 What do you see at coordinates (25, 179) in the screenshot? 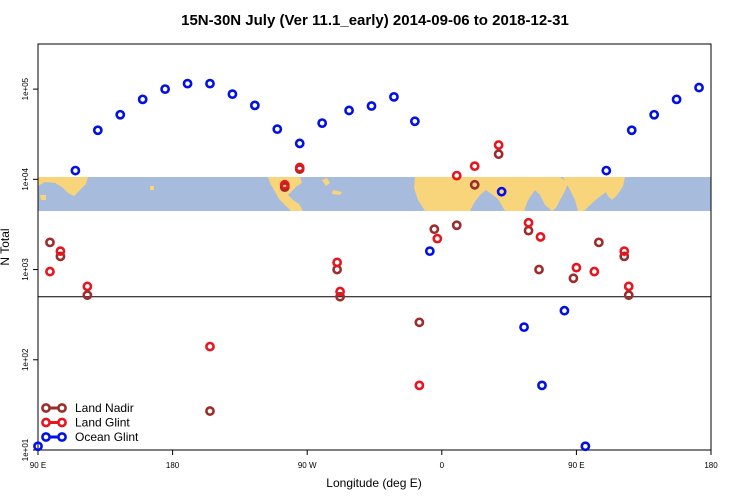
I see `y-tick-label: 1e+04` at bounding box center [25, 179].